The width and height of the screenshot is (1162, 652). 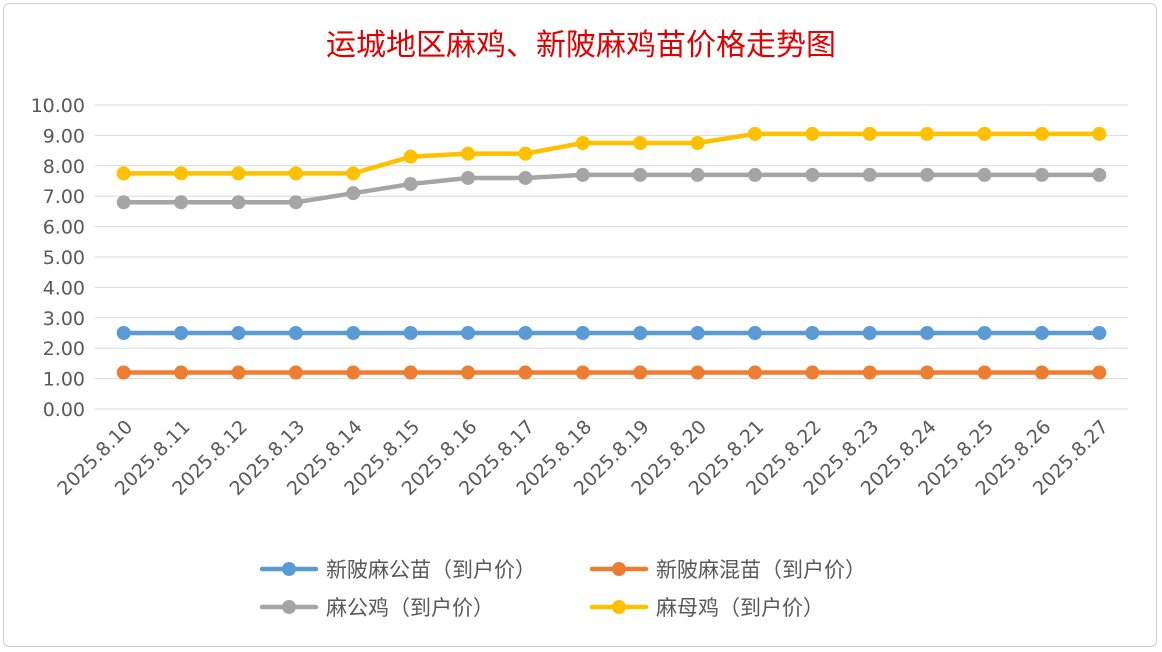 What do you see at coordinates (410, 608) in the screenshot?
I see `legend-label: 麻公鸡（到户价）` at bounding box center [410, 608].